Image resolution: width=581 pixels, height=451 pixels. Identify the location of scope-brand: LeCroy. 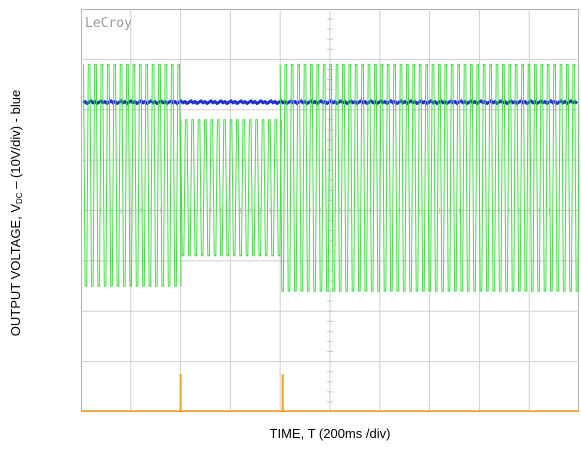
(108, 23).